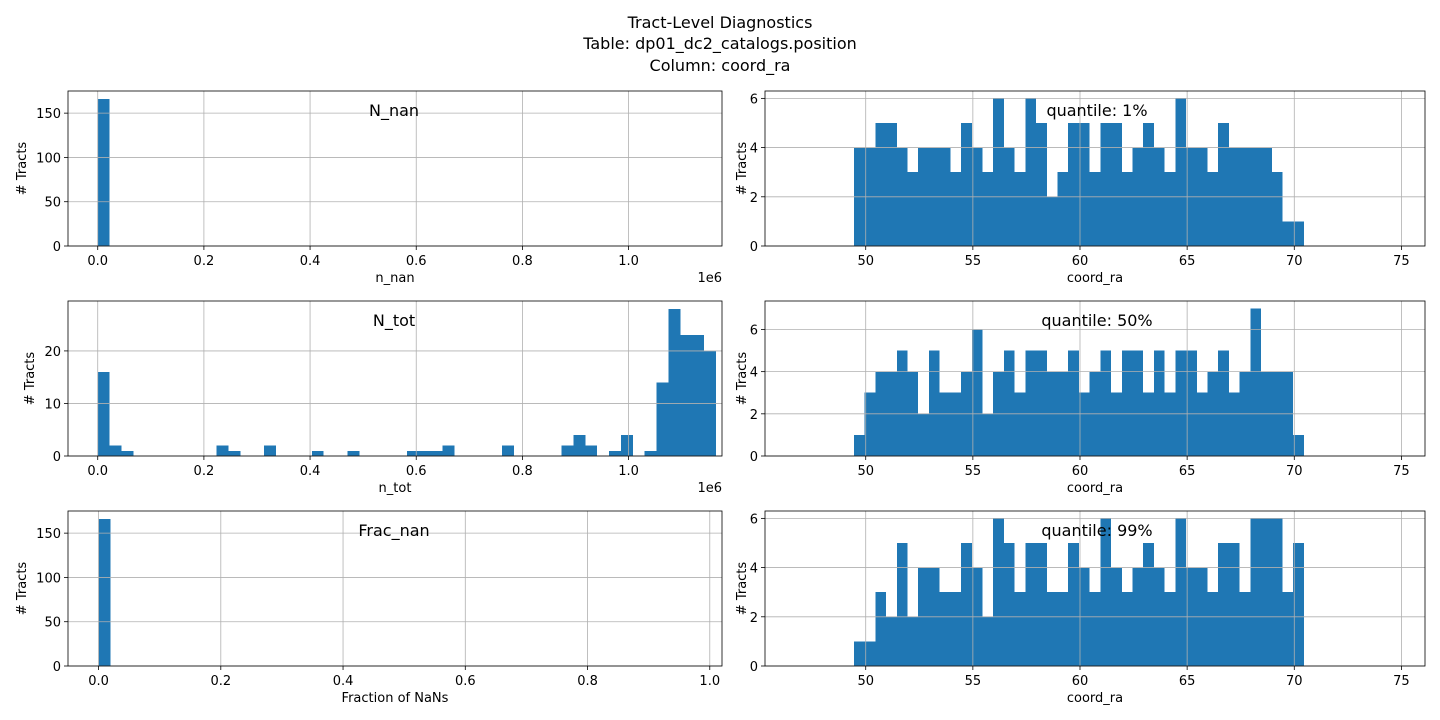 This screenshot has width=1440, height=720. What do you see at coordinates (395, 168) in the screenshot?
I see `axes-frame` at bounding box center [395, 168].